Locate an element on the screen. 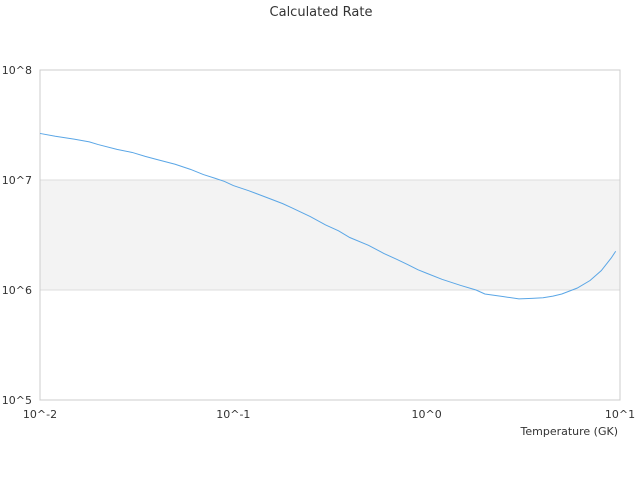  y-tick-label: 10^6 is located at coordinates (17, 290).